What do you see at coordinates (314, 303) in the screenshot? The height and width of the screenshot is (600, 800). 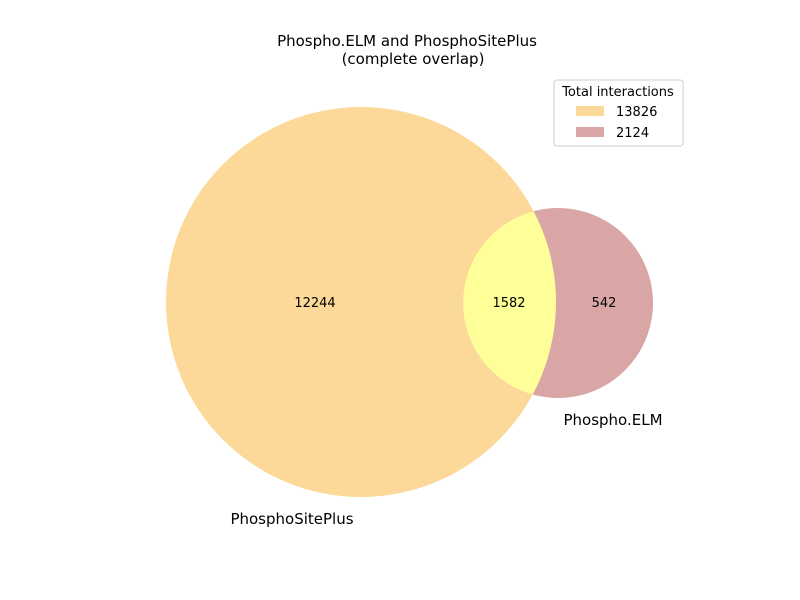 I see `count-phosphositeplus-only: 12244` at bounding box center [314, 303].